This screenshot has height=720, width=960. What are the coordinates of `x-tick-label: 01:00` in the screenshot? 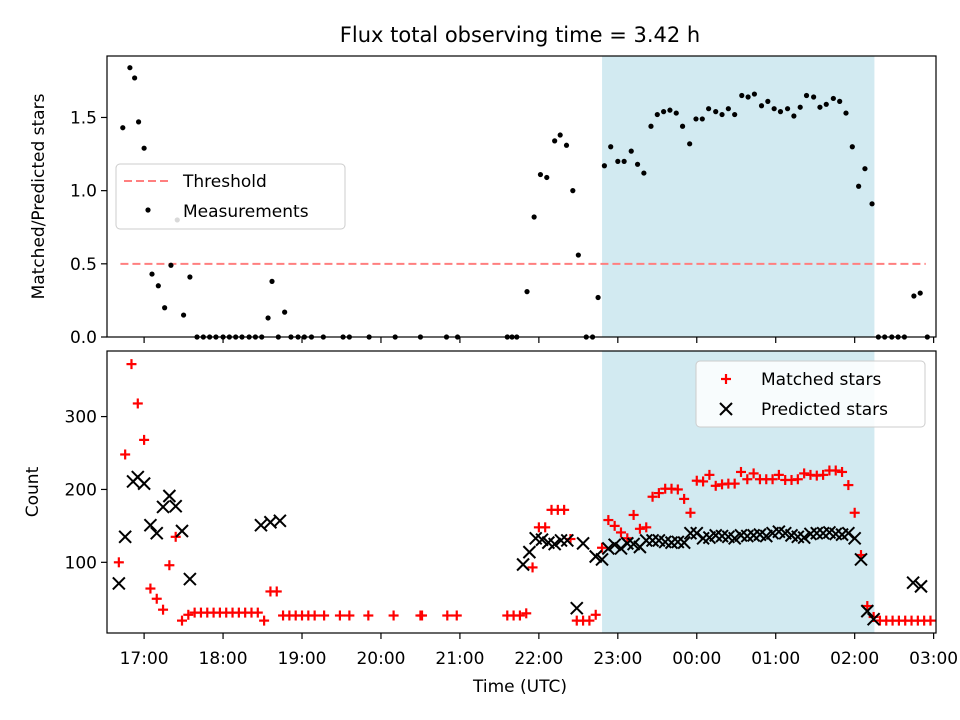 It's located at (775, 659).